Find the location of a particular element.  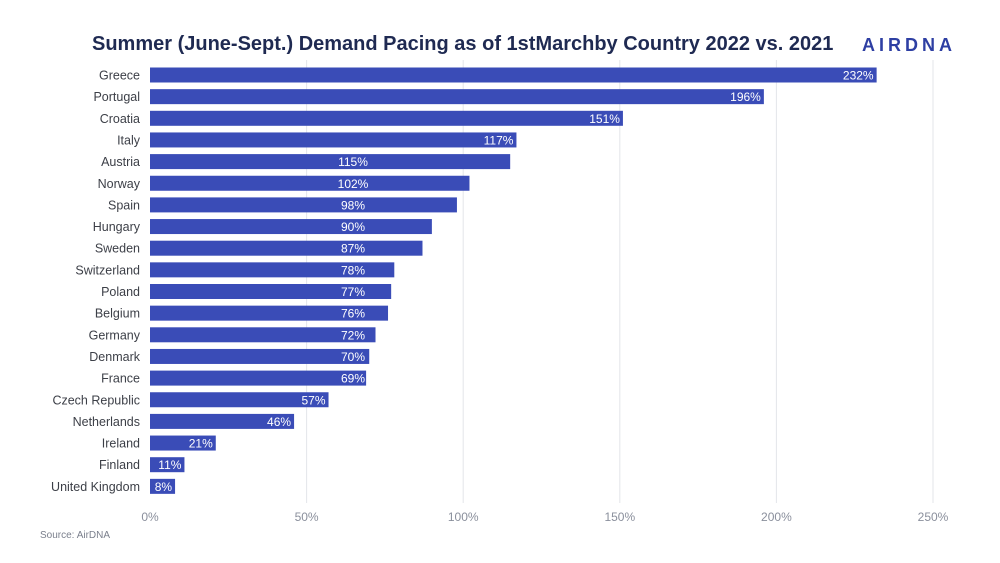

airdna-logo: AIRDNA is located at coordinates (909, 45).